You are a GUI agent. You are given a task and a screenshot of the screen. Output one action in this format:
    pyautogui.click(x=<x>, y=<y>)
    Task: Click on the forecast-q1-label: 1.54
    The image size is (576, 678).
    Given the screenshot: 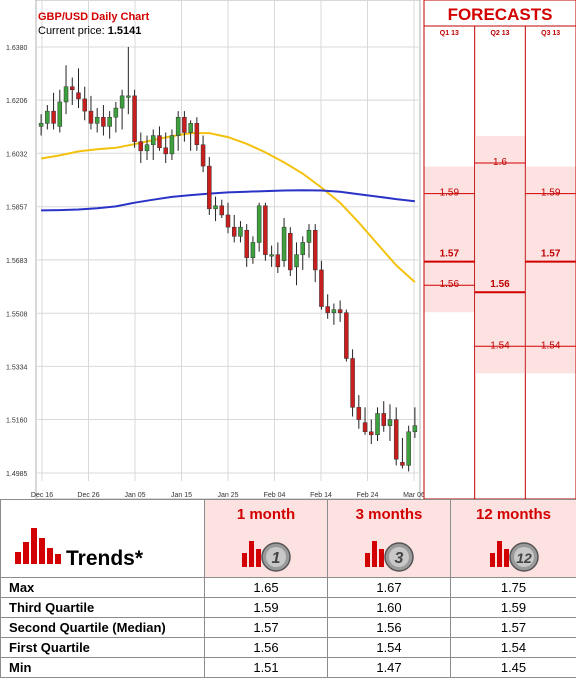 What is the action you would take?
    pyautogui.click(x=500, y=345)
    